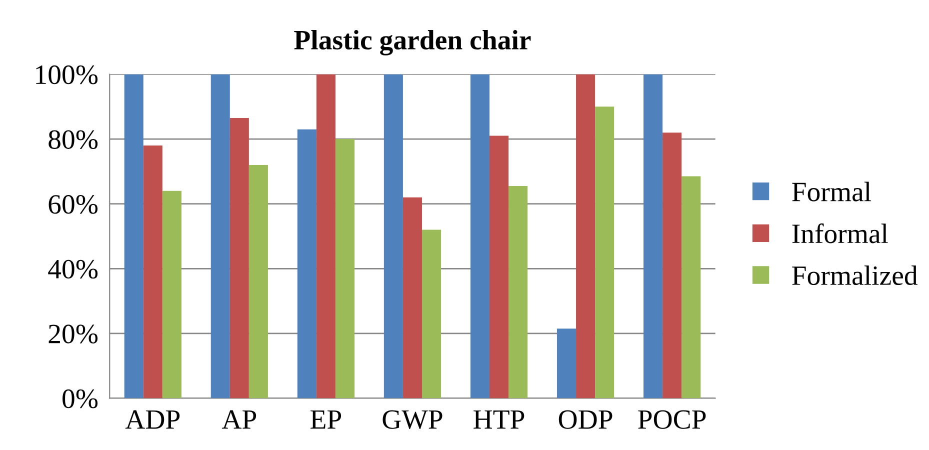 The height and width of the screenshot is (450, 929). Describe the element at coordinates (855, 276) in the screenshot. I see `legend-label: Formalized` at that location.